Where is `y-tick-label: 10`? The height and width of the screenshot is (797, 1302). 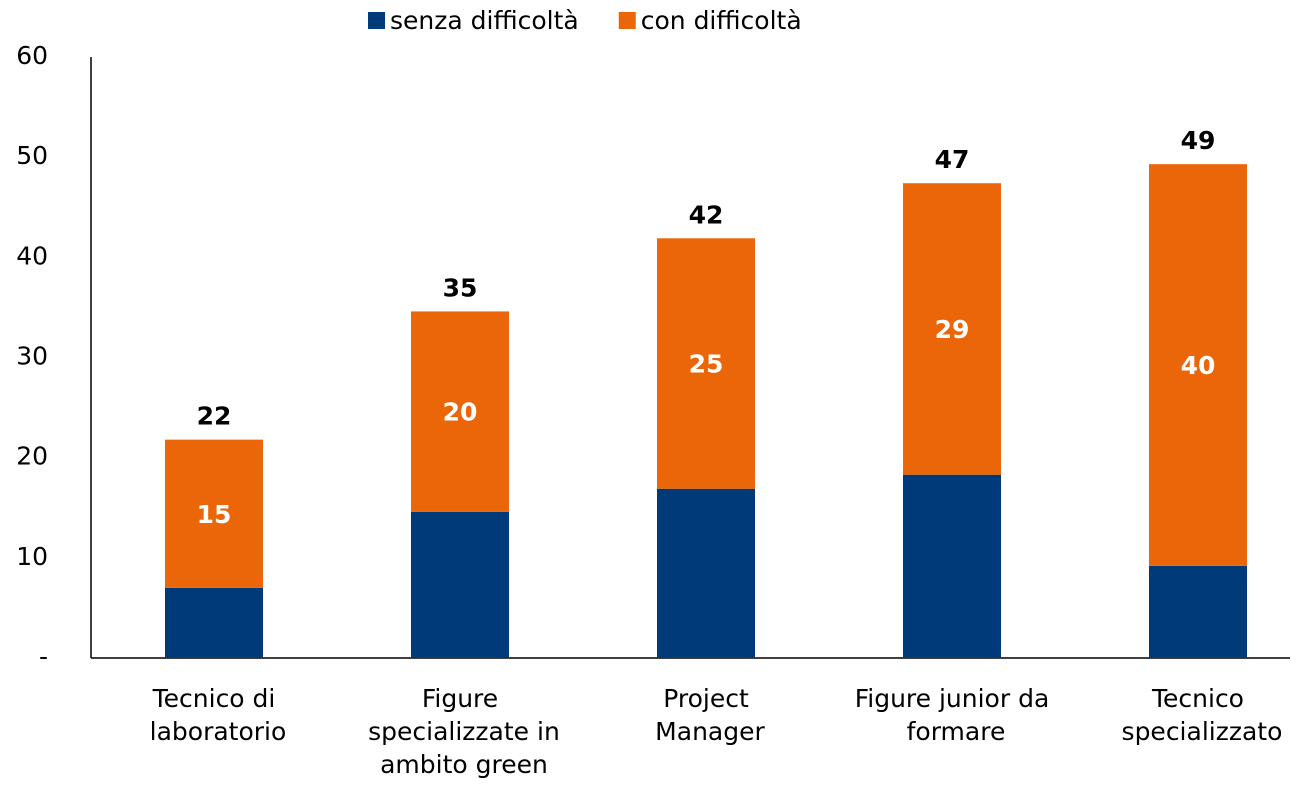 y-tick-label: 10 is located at coordinates (32, 556).